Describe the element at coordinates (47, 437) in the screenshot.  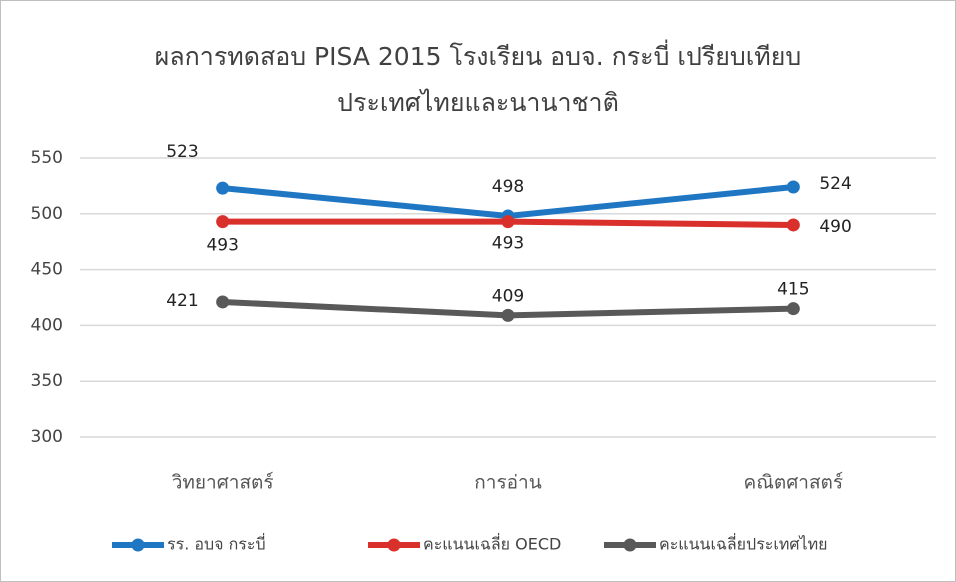
I see `y-tick-label: 300` at that location.